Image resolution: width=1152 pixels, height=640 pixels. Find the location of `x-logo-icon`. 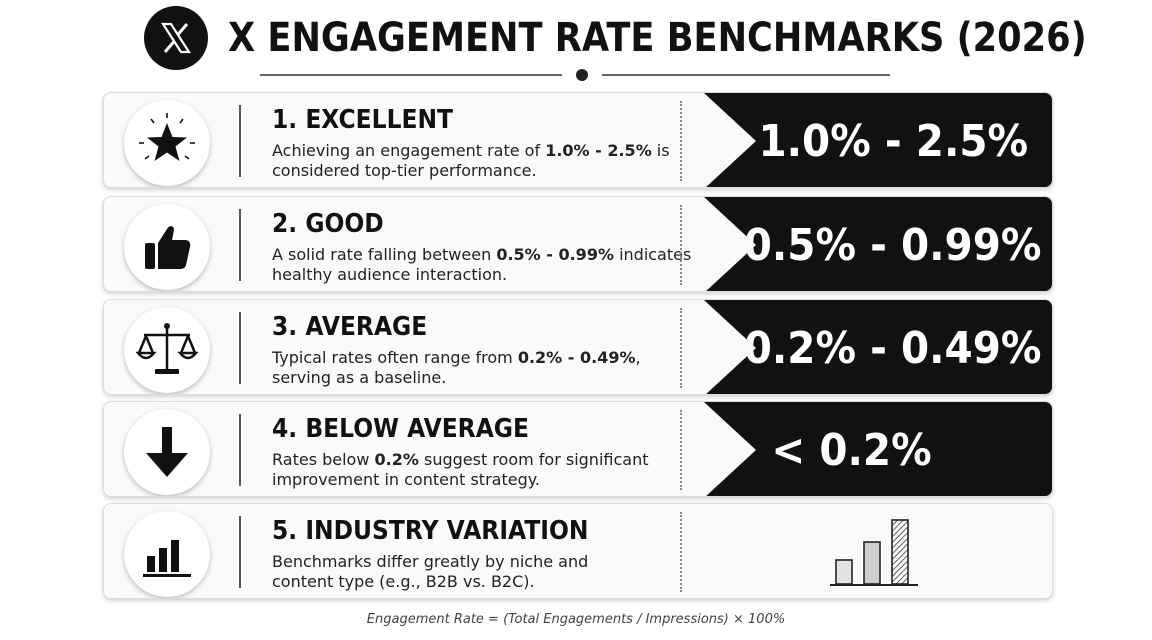

x-logo-icon is located at coordinates (176, 38).